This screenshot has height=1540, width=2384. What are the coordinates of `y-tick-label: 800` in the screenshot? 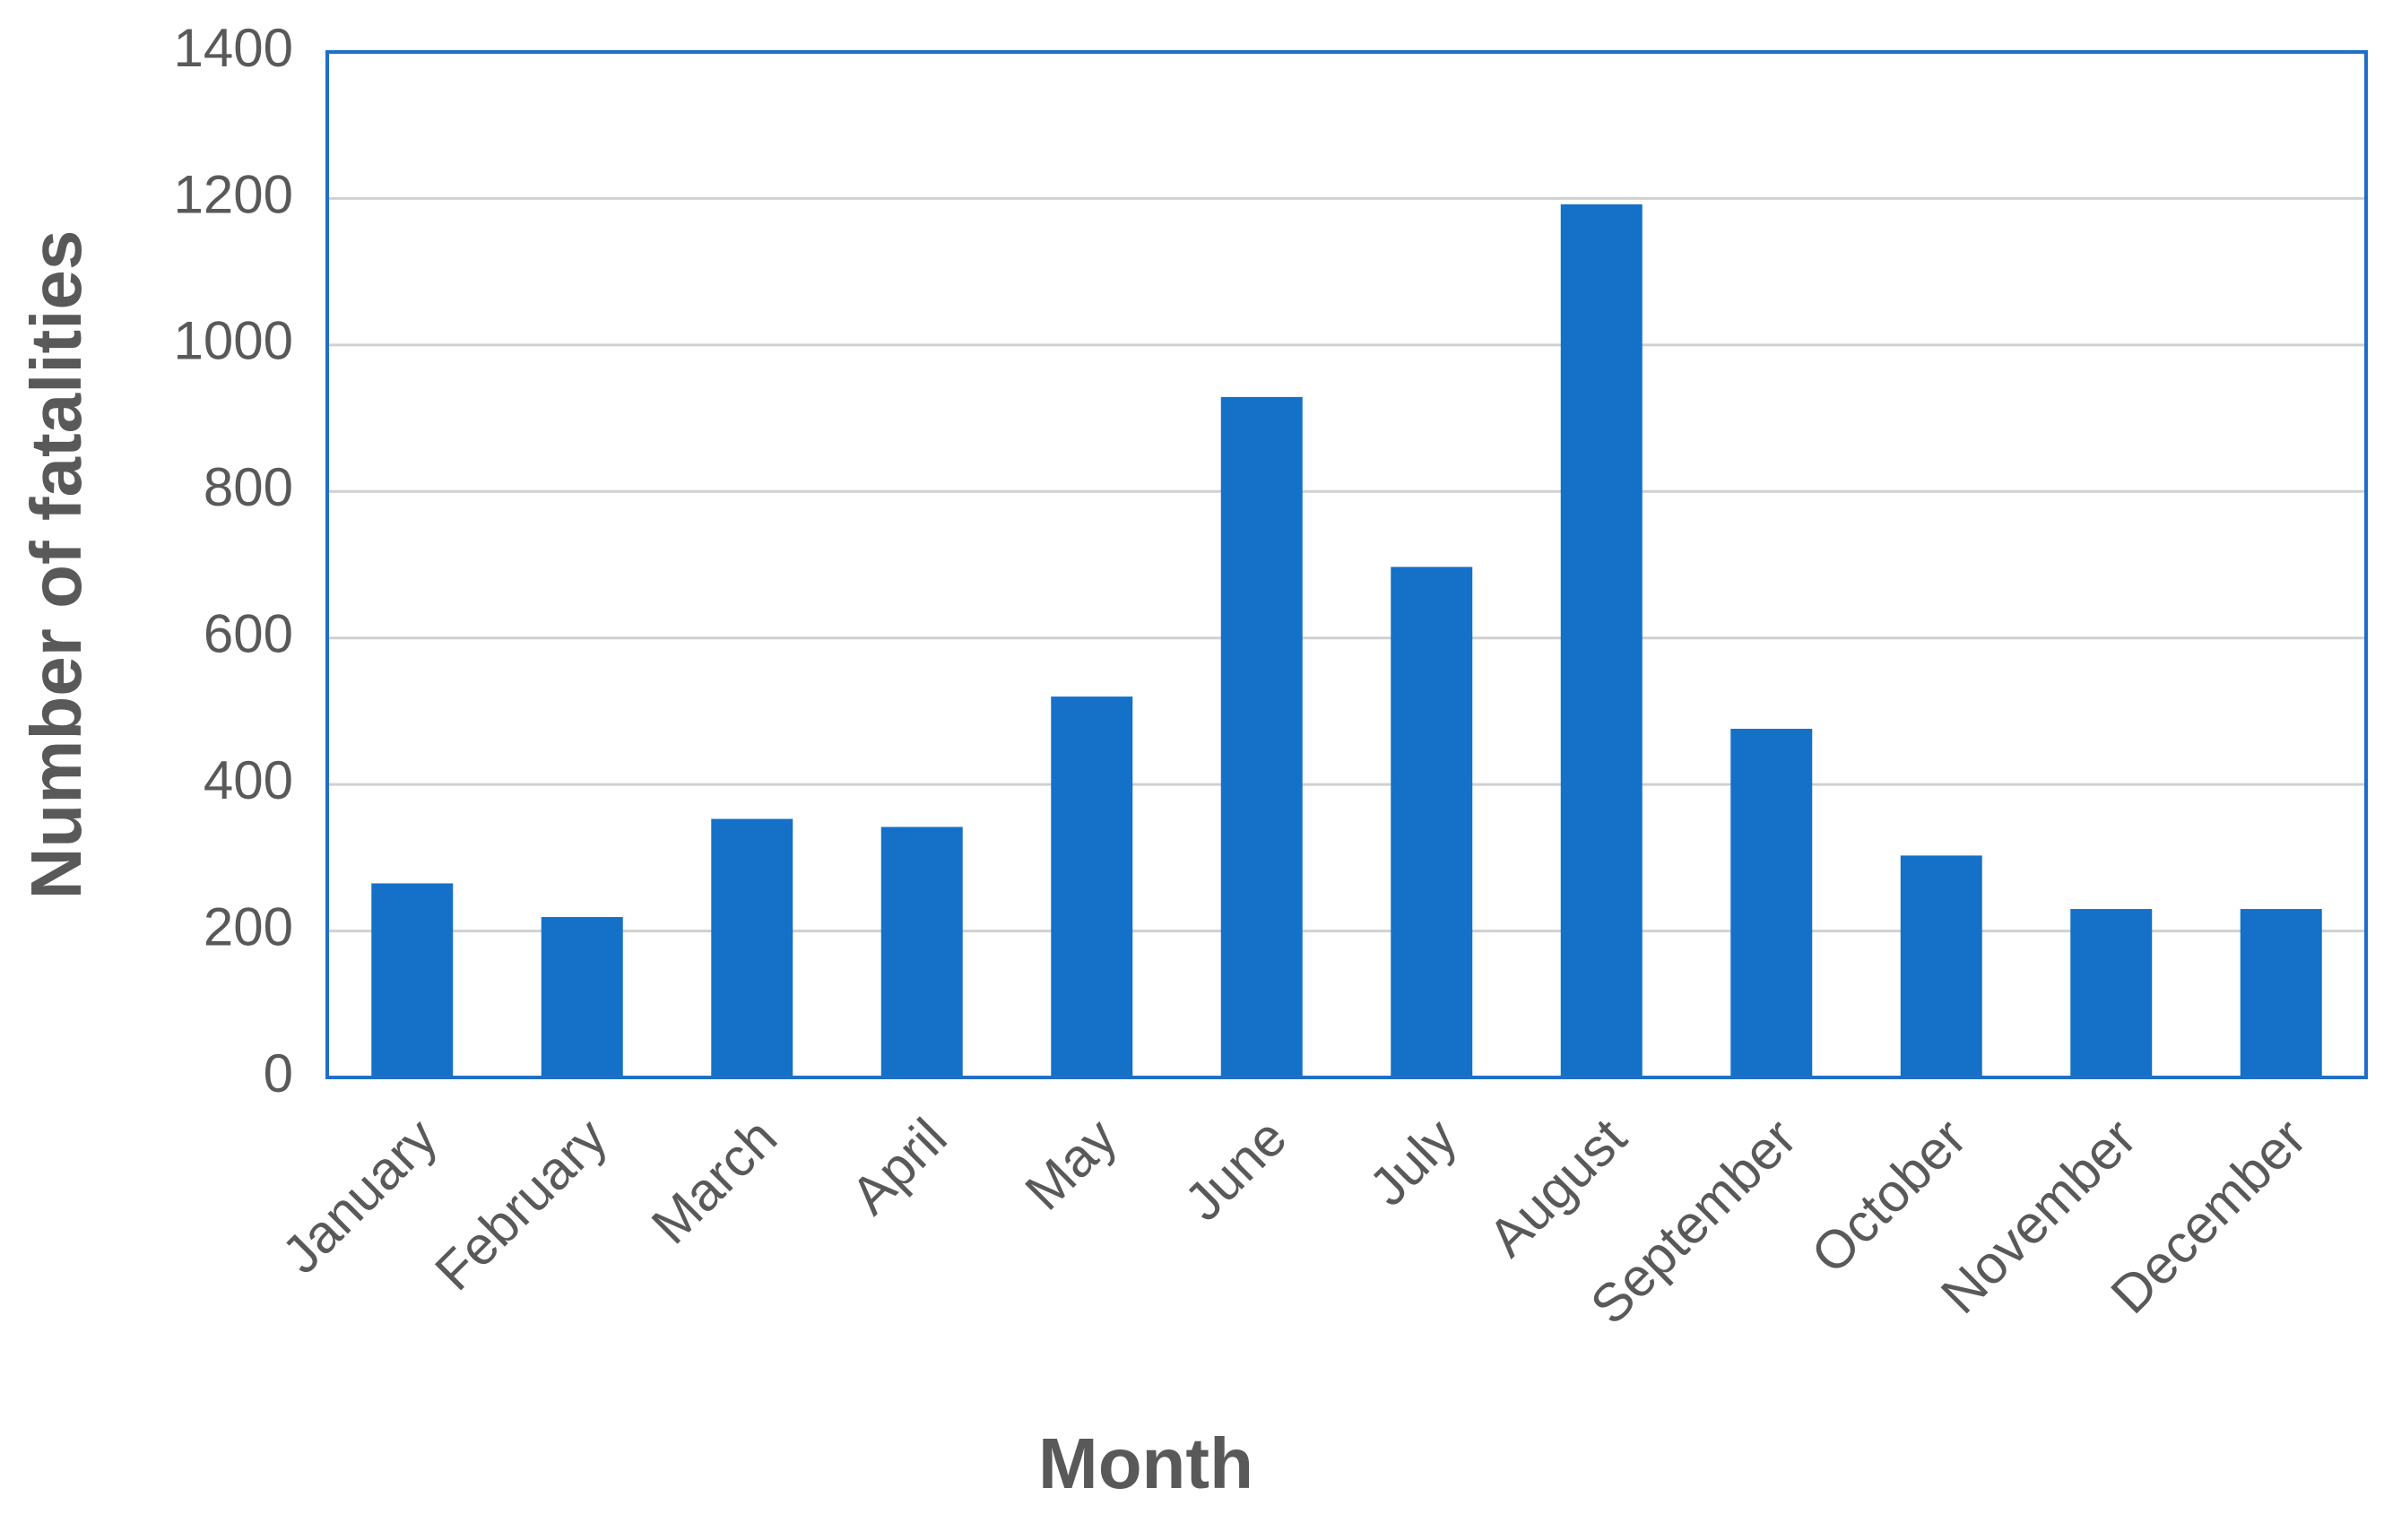 It's located at (248, 487).